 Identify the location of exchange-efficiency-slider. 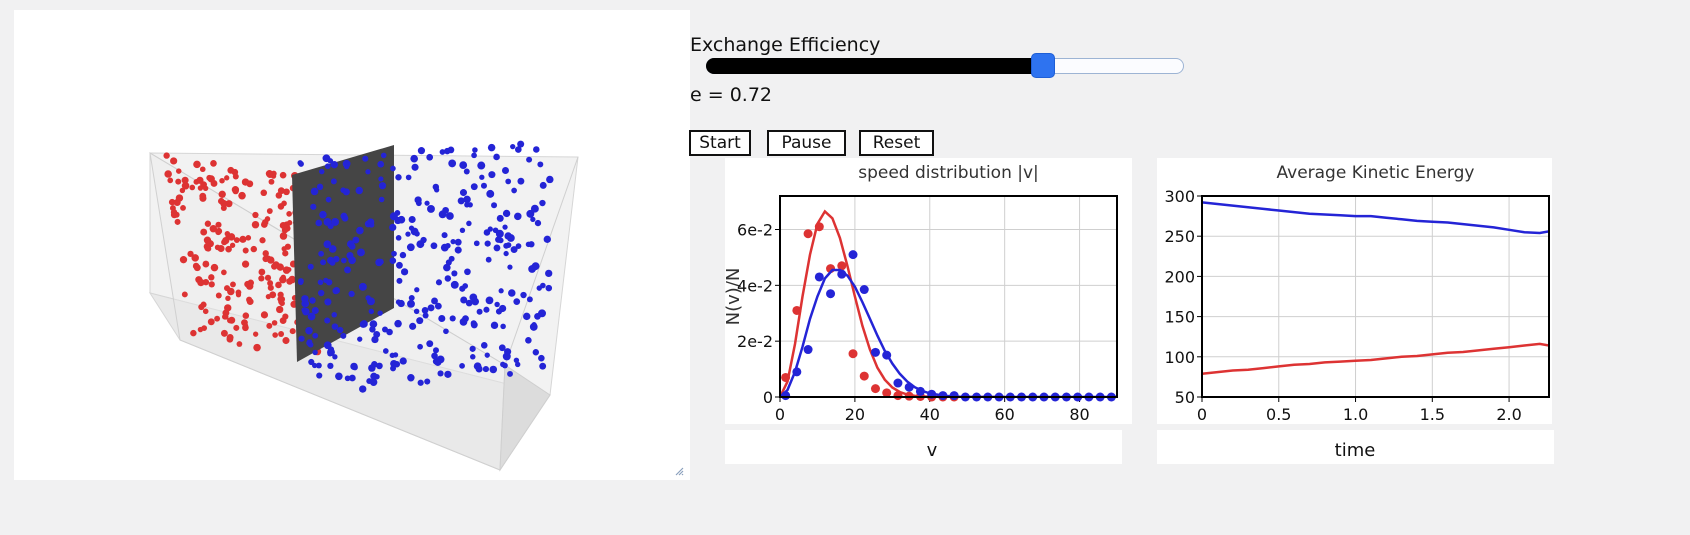
(945, 65).